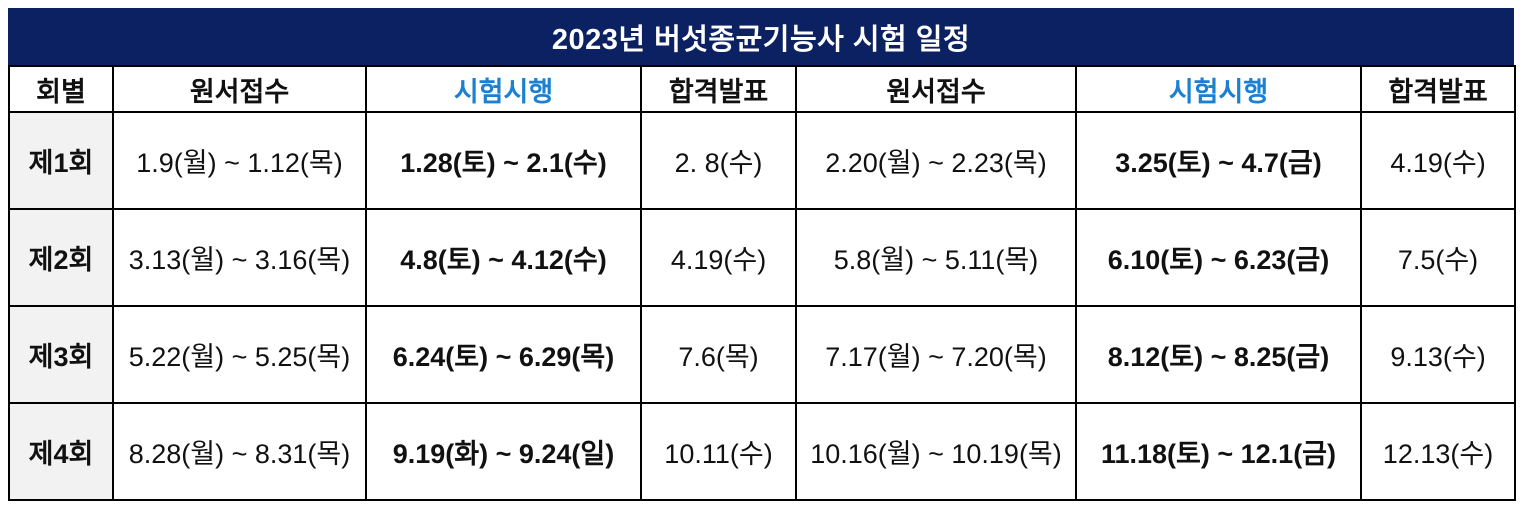 This screenshot has width=1522, height=513. I want to click on page-title: 2023년 버섯종균기능사 시험 일정, so click(761, 36).